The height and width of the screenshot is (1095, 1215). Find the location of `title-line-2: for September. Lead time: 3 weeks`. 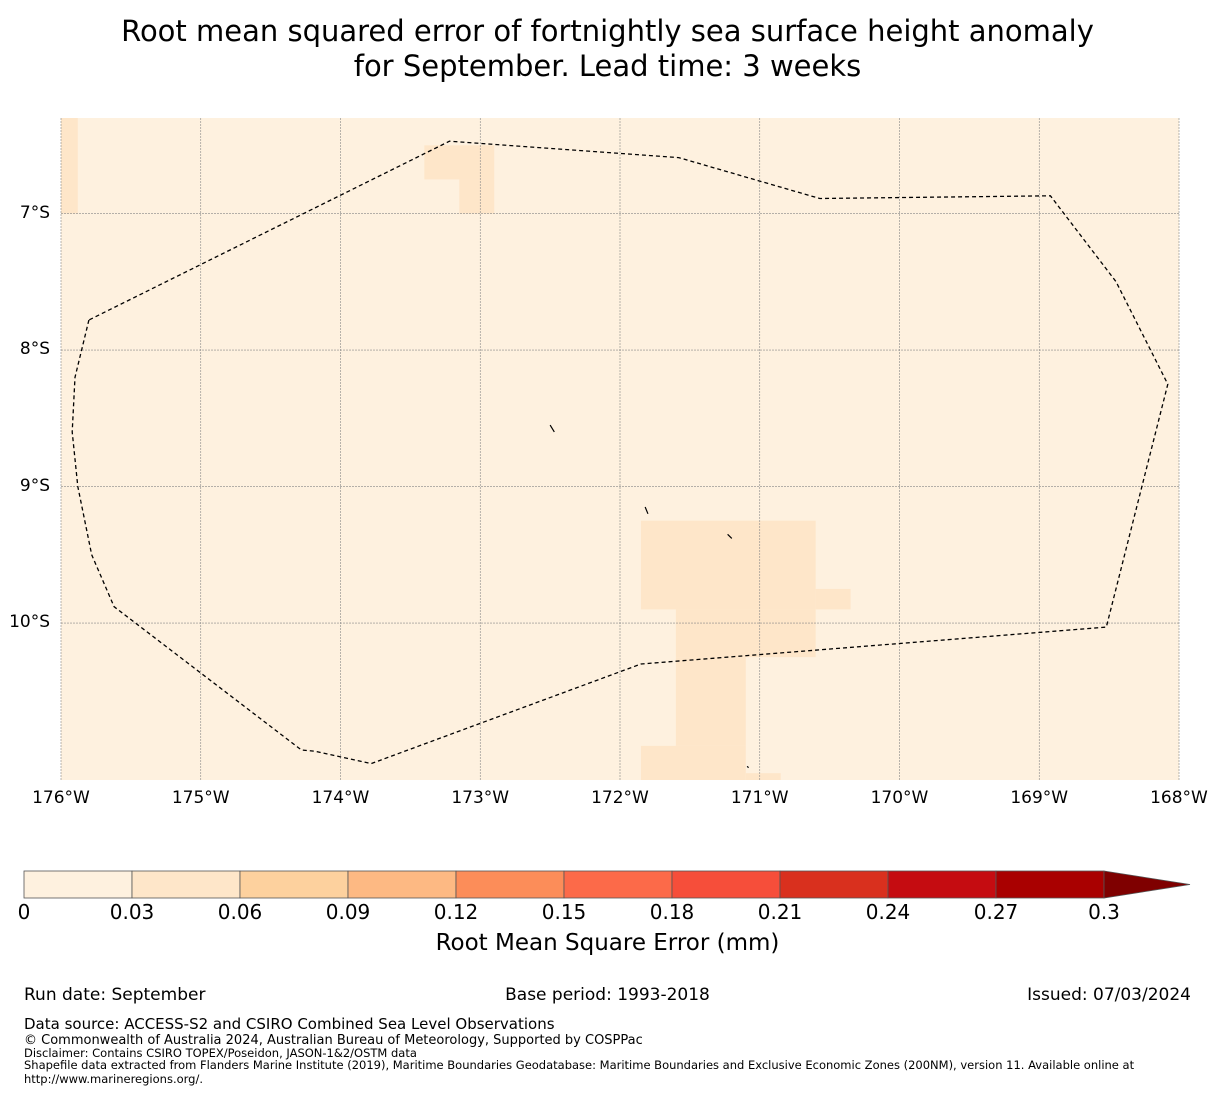

title-line-2: for September. Lead time: 3 weeks is located at coordinates (607, 66).